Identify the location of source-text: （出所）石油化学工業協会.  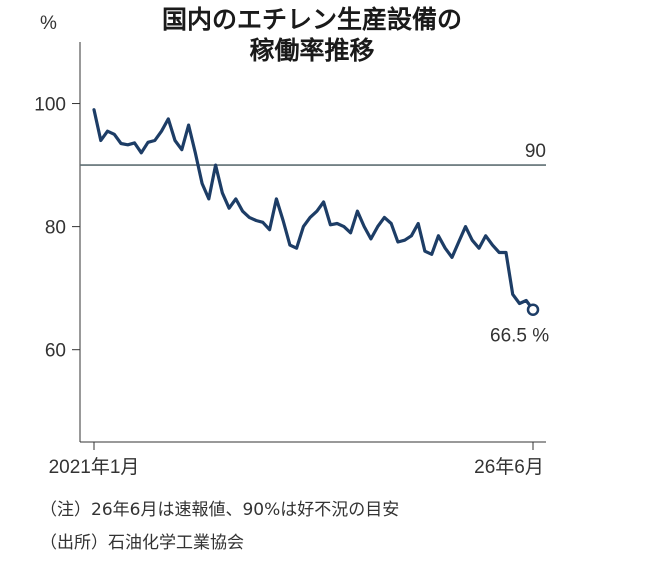
(142, 543).